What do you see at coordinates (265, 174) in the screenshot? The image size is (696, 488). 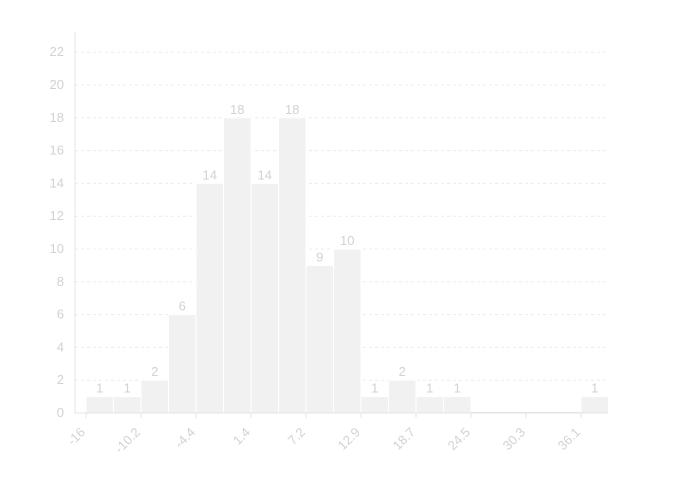 I see `data-label-6: 14` at bounding box center [265, 174].